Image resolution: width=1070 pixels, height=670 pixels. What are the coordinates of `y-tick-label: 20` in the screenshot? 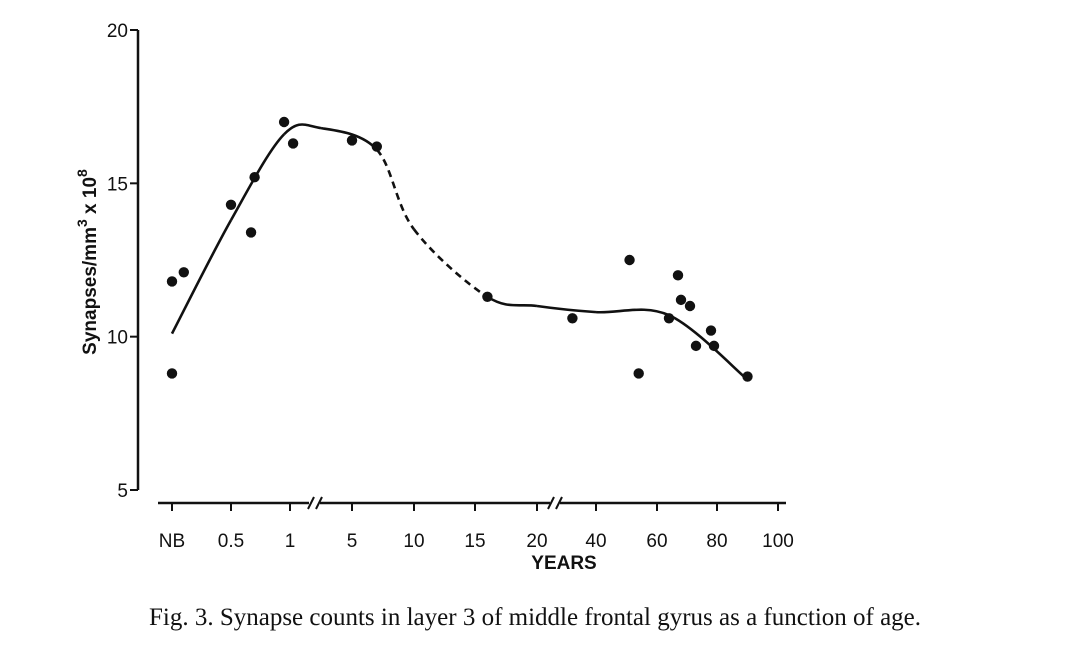 It's located at (117, 31).